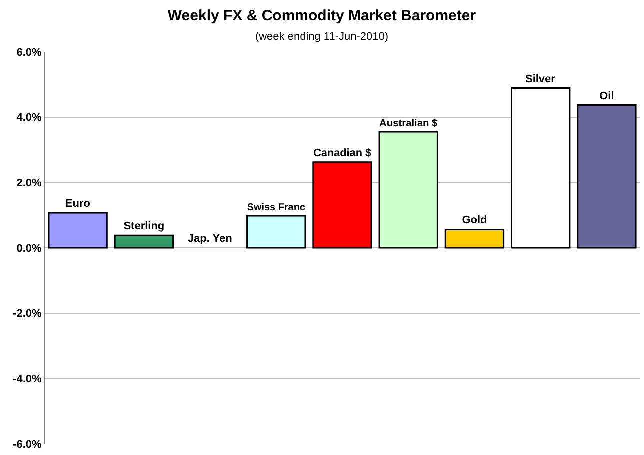  I want to click on x-tick-label: Silver, so click(540, 79).